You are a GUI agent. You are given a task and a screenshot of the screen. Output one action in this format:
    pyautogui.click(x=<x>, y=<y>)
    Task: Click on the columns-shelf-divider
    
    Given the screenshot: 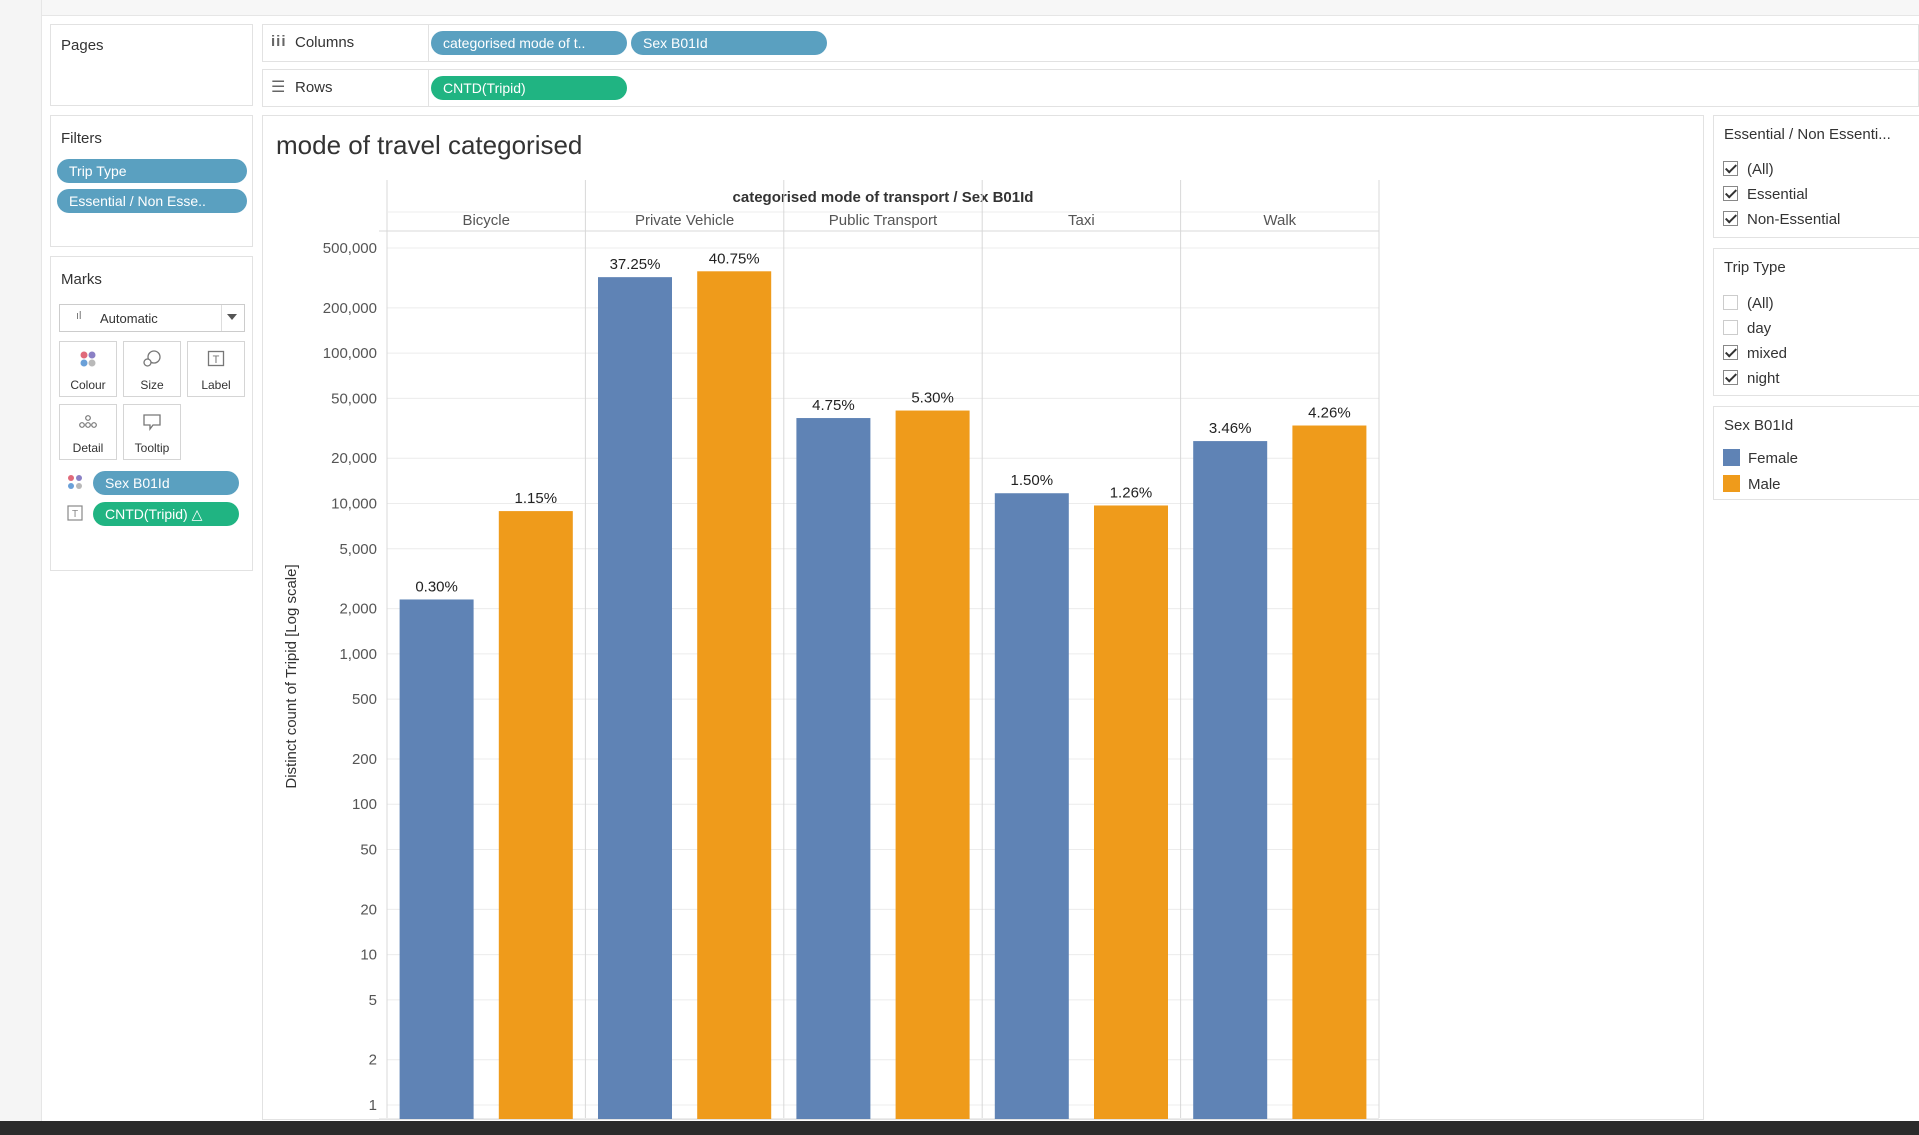 What is the action you would take?
    pyautogui.click(x=428, y=43)
    